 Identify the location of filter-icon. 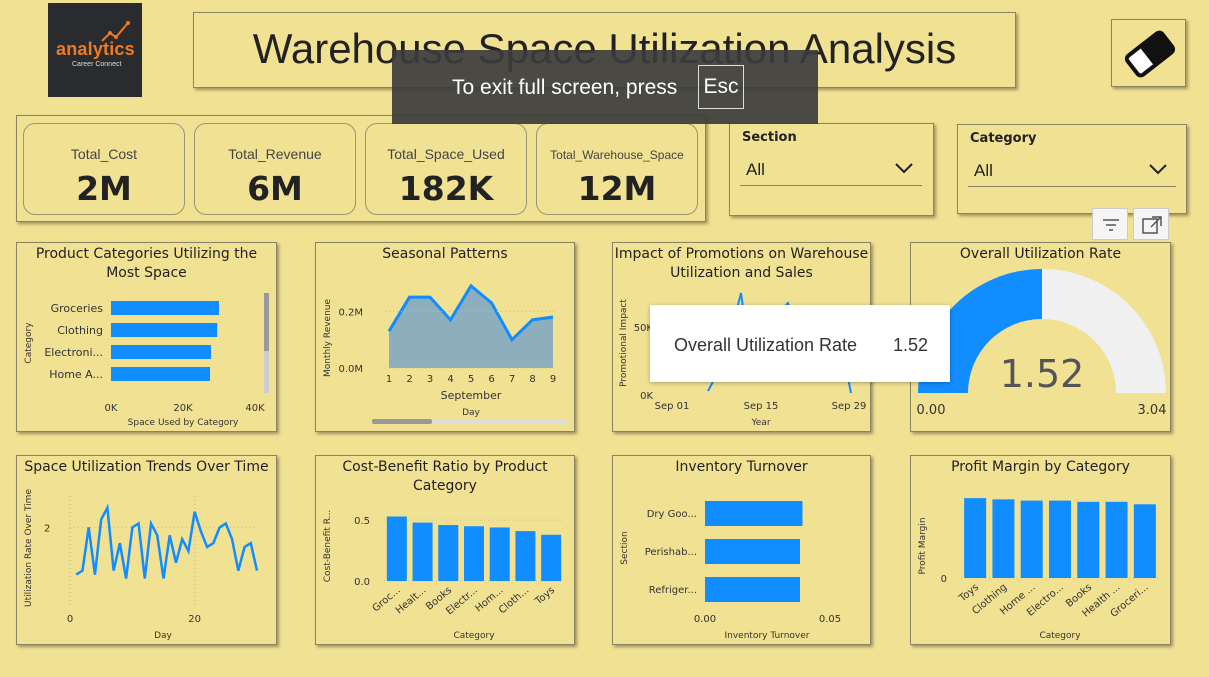
(1111, 225).